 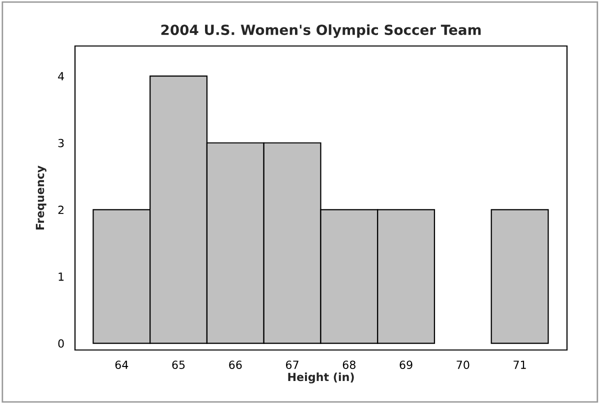 I want to click on y-tick-label: 4, so click(x=61, y=76).